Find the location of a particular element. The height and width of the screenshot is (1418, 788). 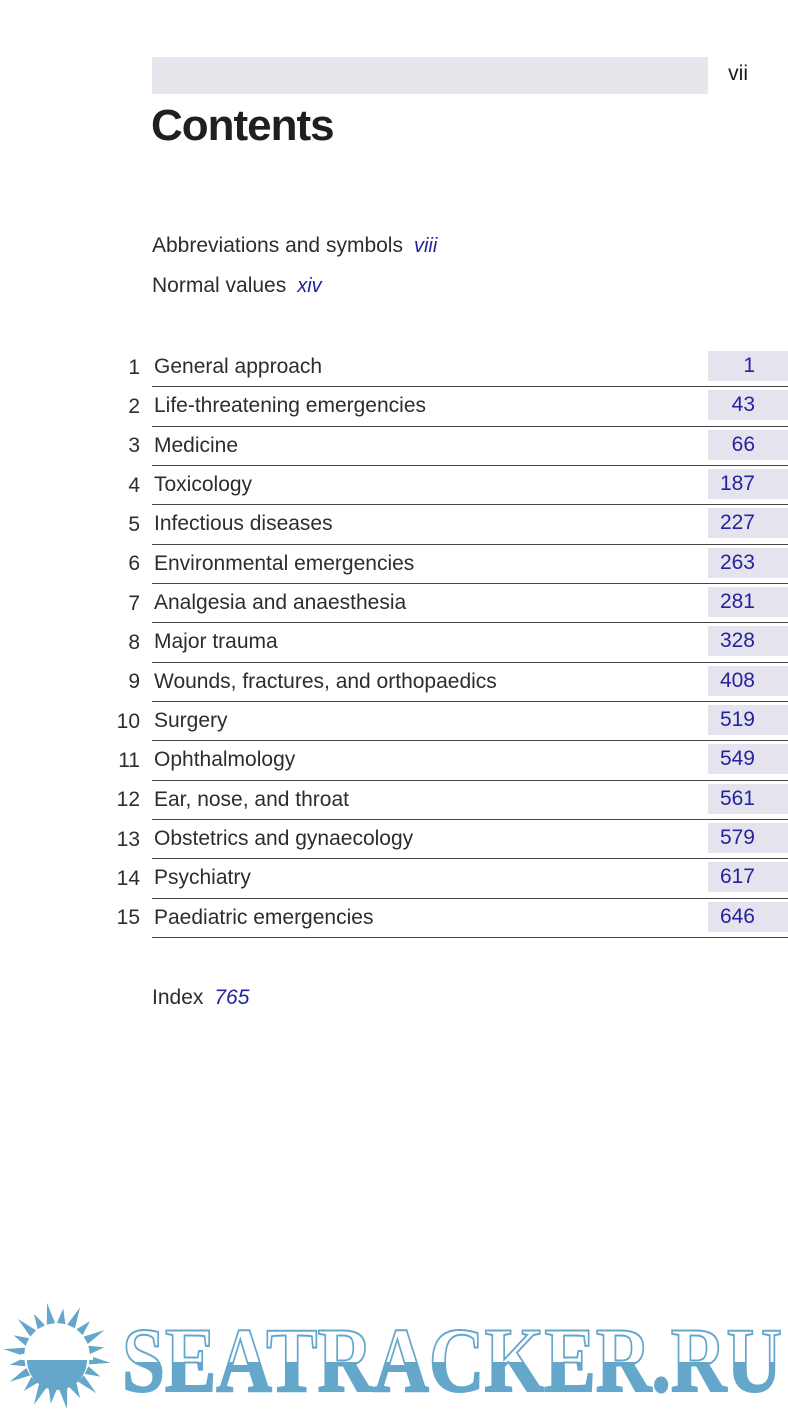

page-number-box: 328 is located at coordinates (748, 641).